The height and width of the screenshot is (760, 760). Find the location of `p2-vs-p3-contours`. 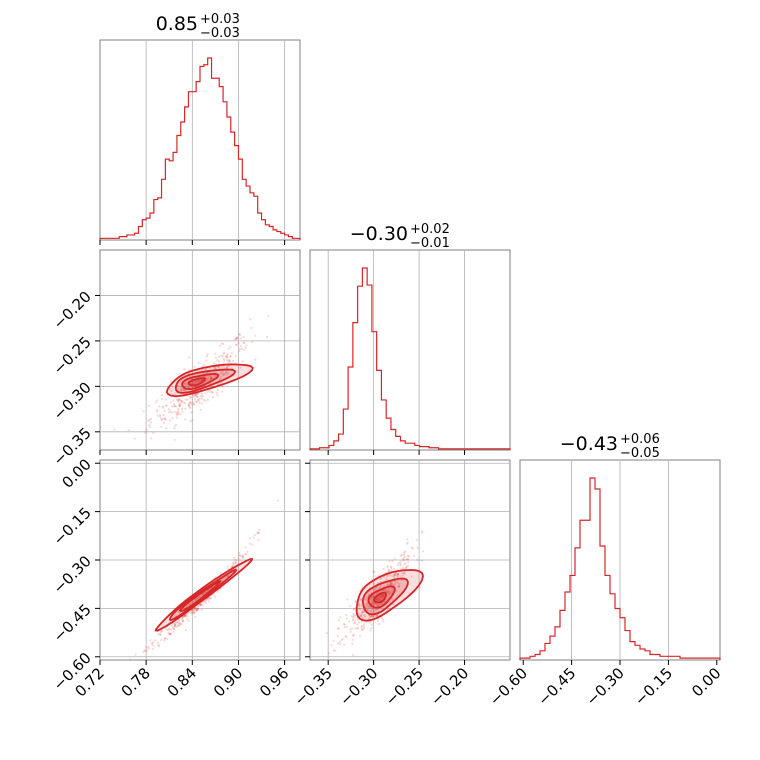

p2-vs-p3-contours is located at coordinates (389, 595).